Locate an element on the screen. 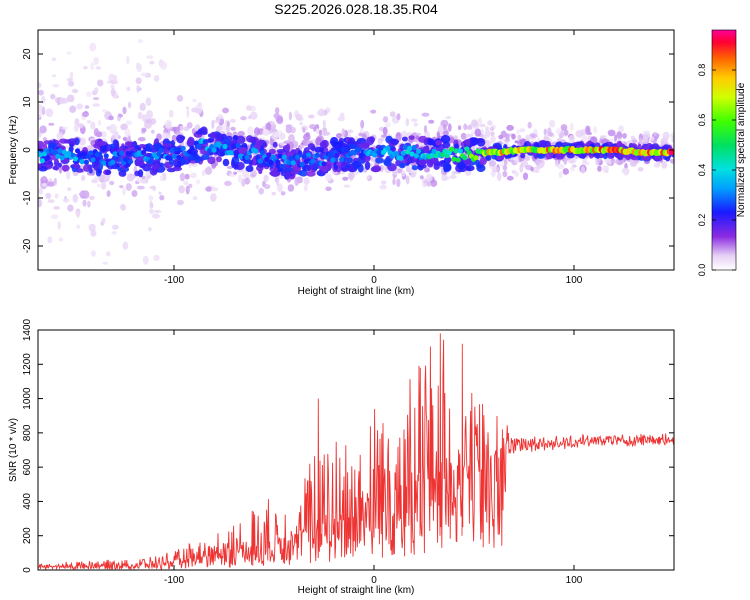  snr-y-axis-label: SNR (10 * v/v) is located at coordinates (13, 450).